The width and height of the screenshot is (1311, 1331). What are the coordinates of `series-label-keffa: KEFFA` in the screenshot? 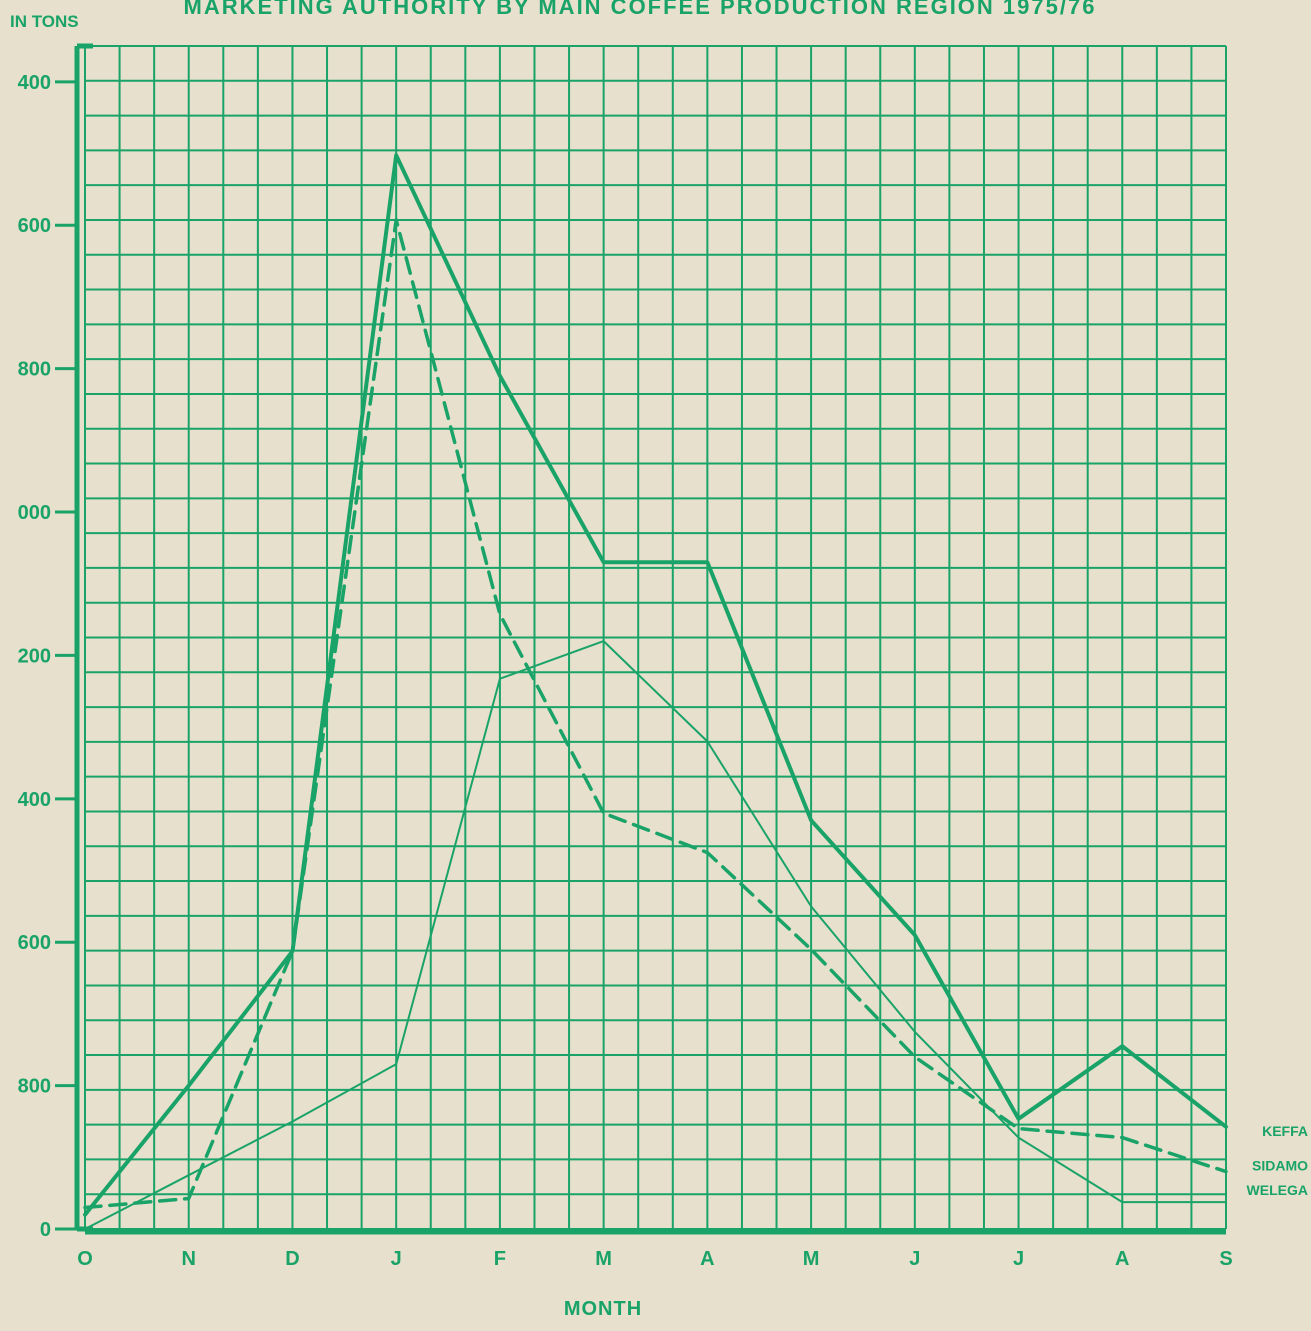 It's located at (1285, 1131).